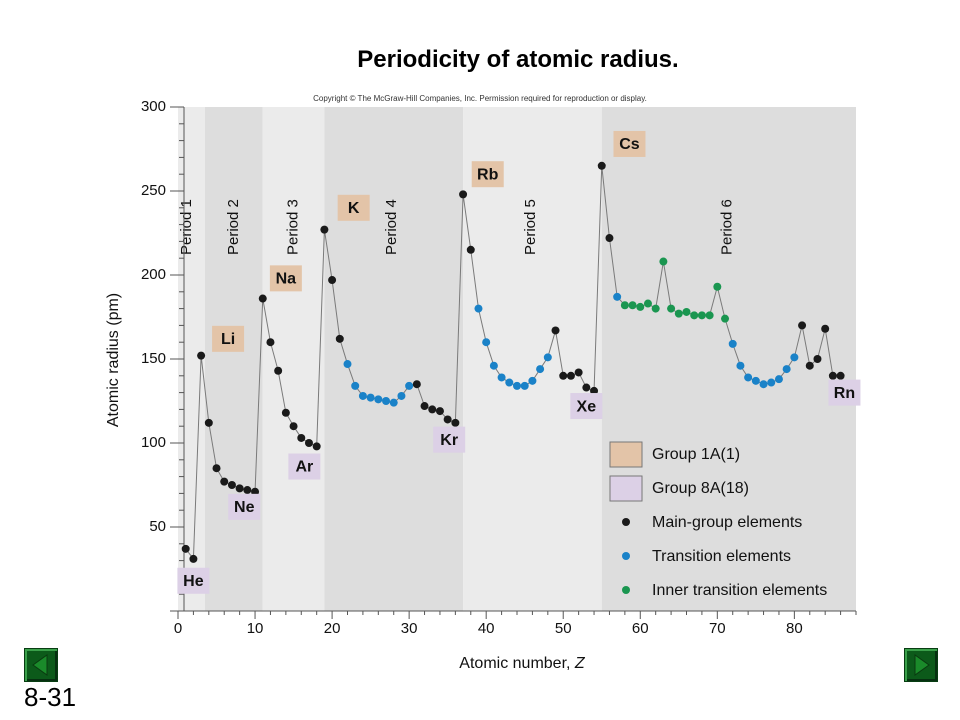 The image size is (960, 720). Describe the element at coordinates (332, 280) in the screenshot. I see `data-point-z20` at that location.